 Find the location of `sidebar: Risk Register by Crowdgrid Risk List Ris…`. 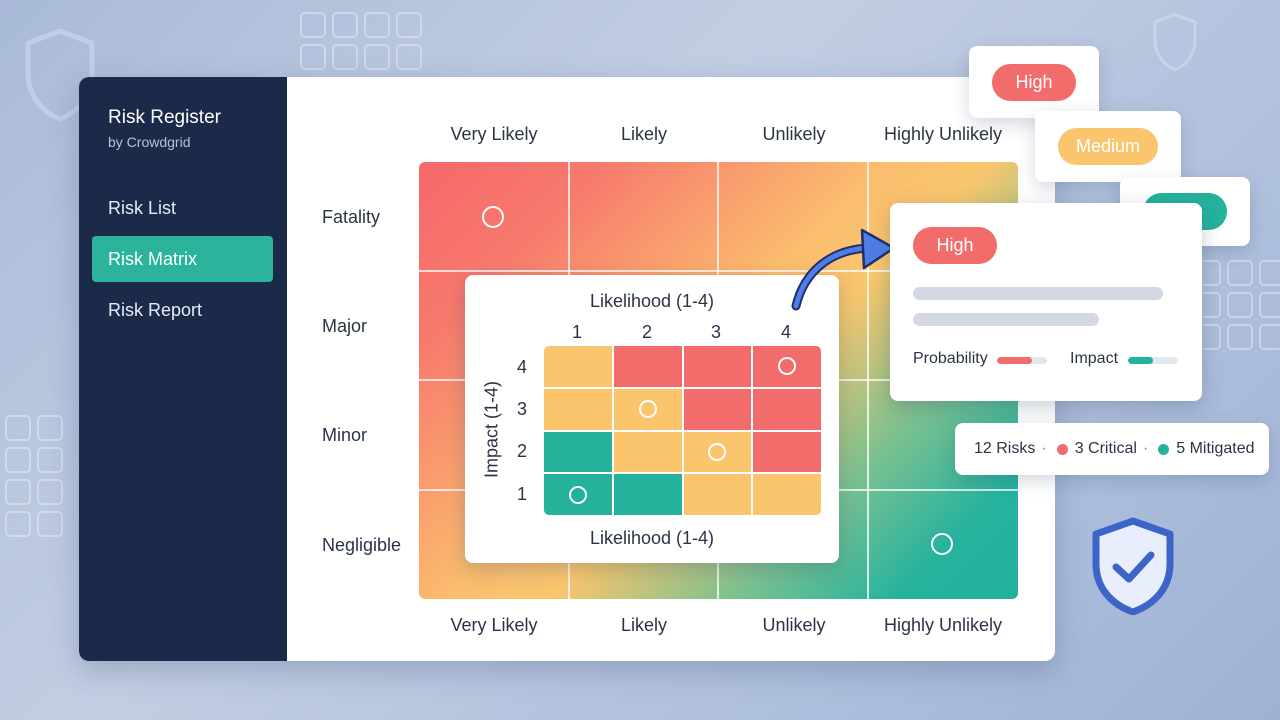

sidebar: Risk Register by Crowdgrid Risk List Ris… is located at coordinates (183, 369).